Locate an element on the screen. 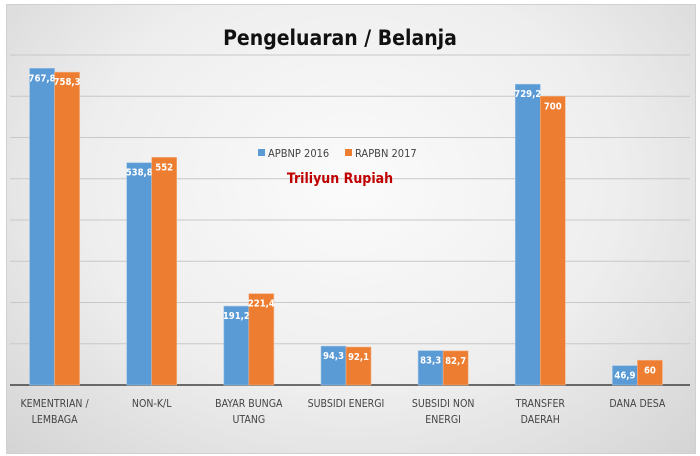 This screenshot has width=700, height=456. data-label: 767,8 is located at coordinates (42, 78).